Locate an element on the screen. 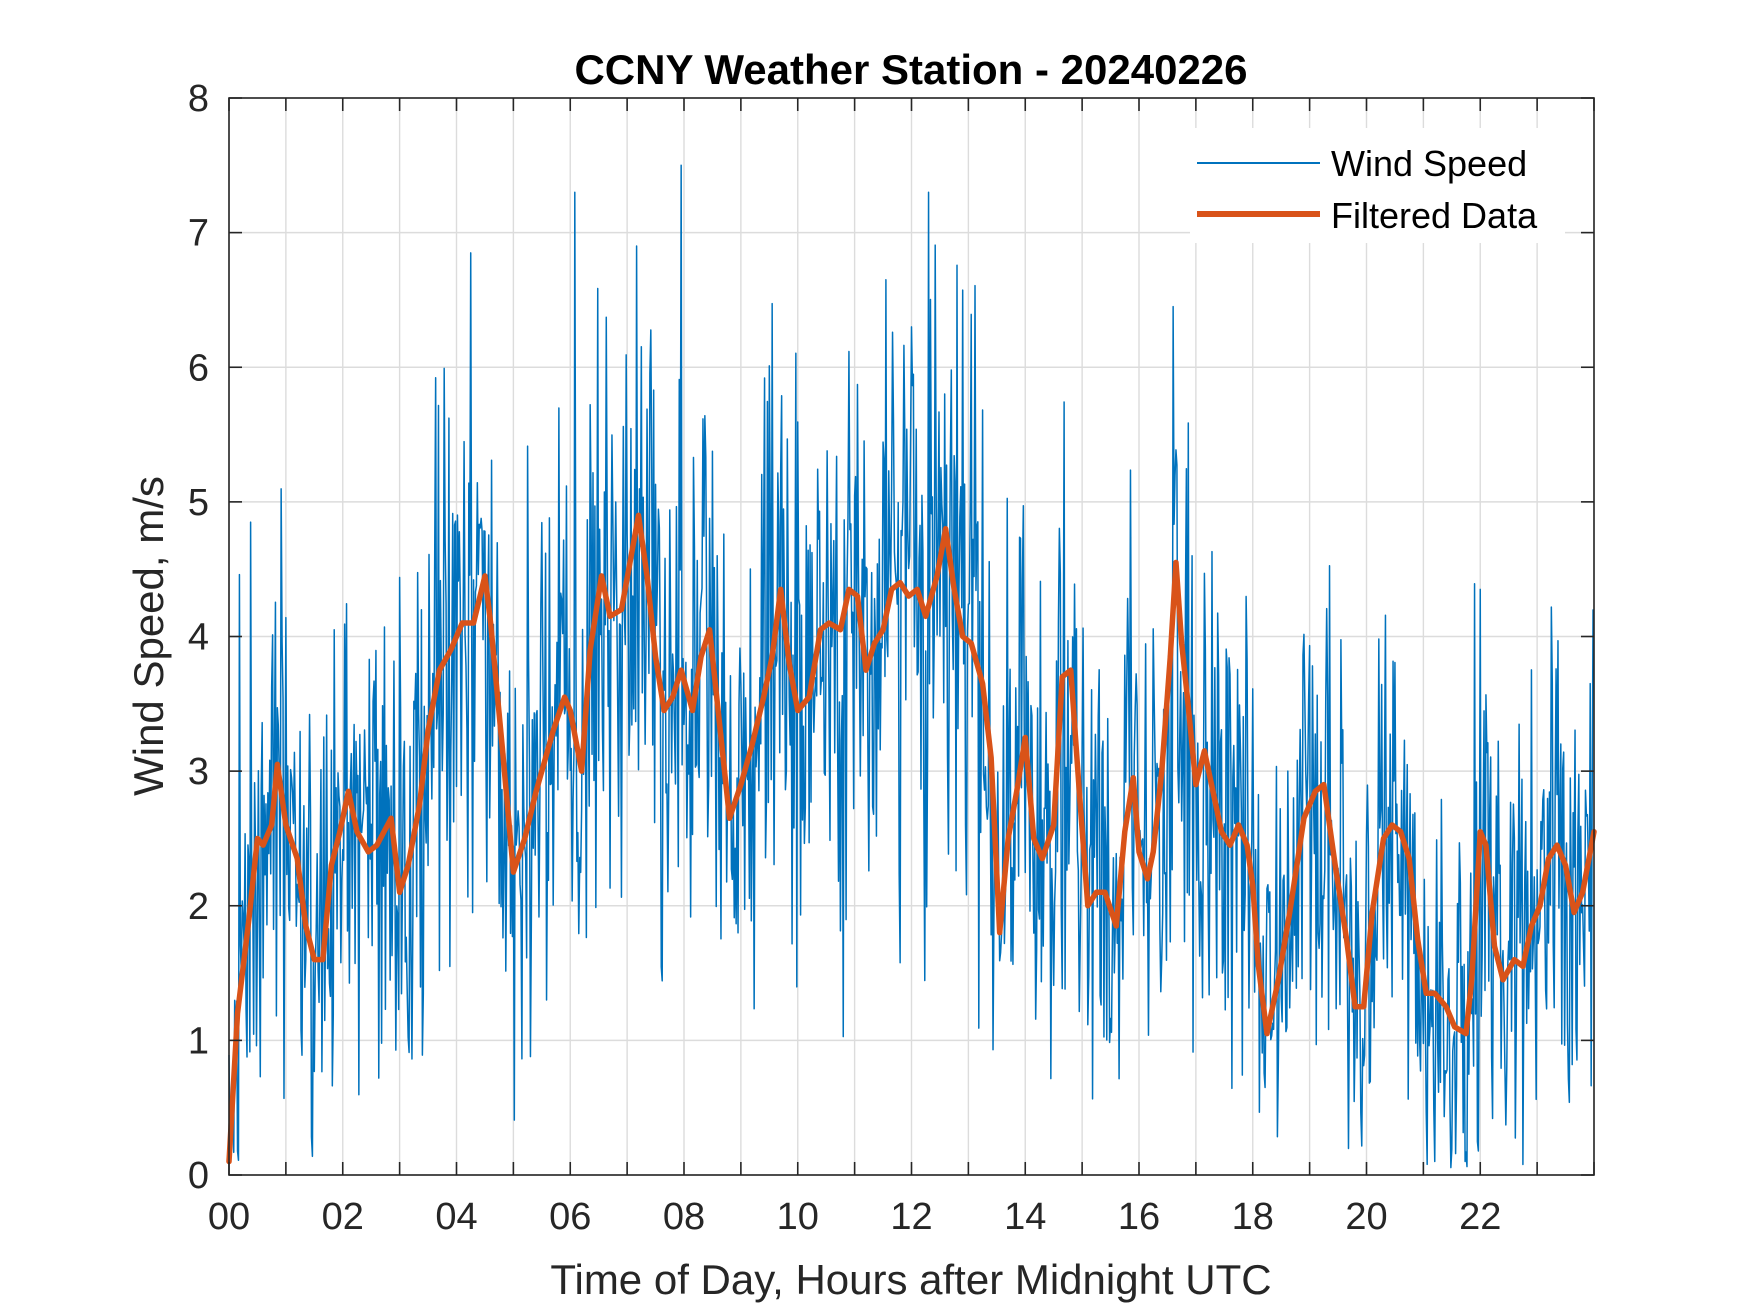 This screenshot has height=1313, width=1750. legend: Wind Speed Filtered Data is located at coordinates (1377, 185).